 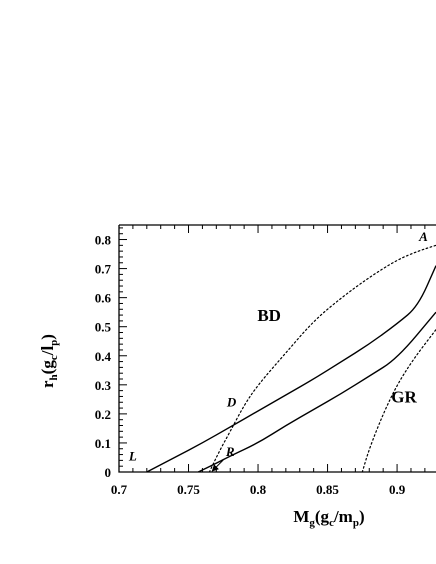 I want to click on y-axis-title: rh(gc/lp), so click(x=49, y=361).